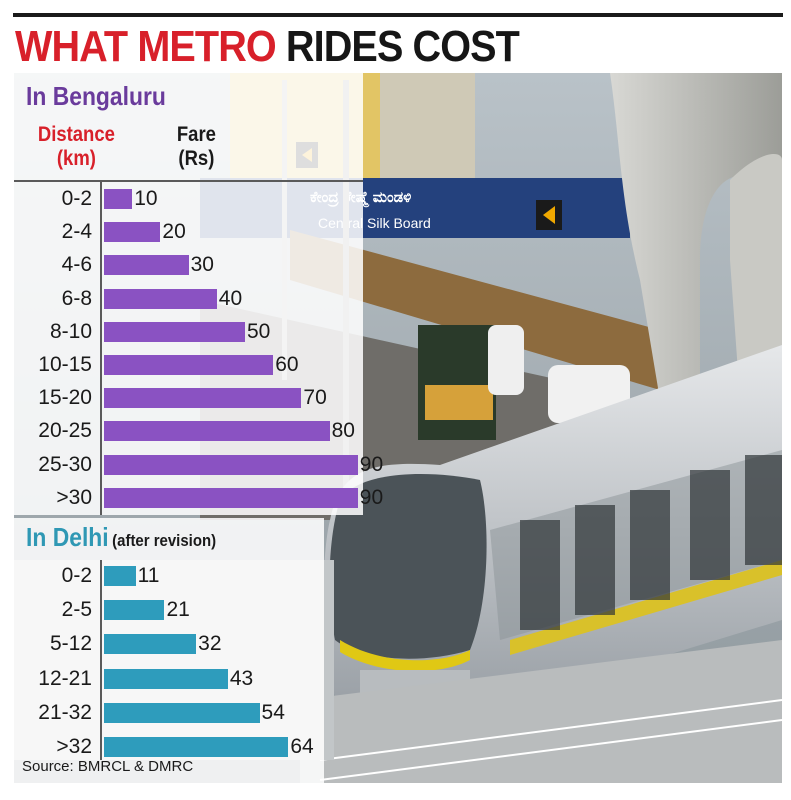 This screenshot has width=791, height=800. What do you see at coordinates (65, 431) in the screenshot?
I see `category-label: 20-25` at bounding box center [65, 431].